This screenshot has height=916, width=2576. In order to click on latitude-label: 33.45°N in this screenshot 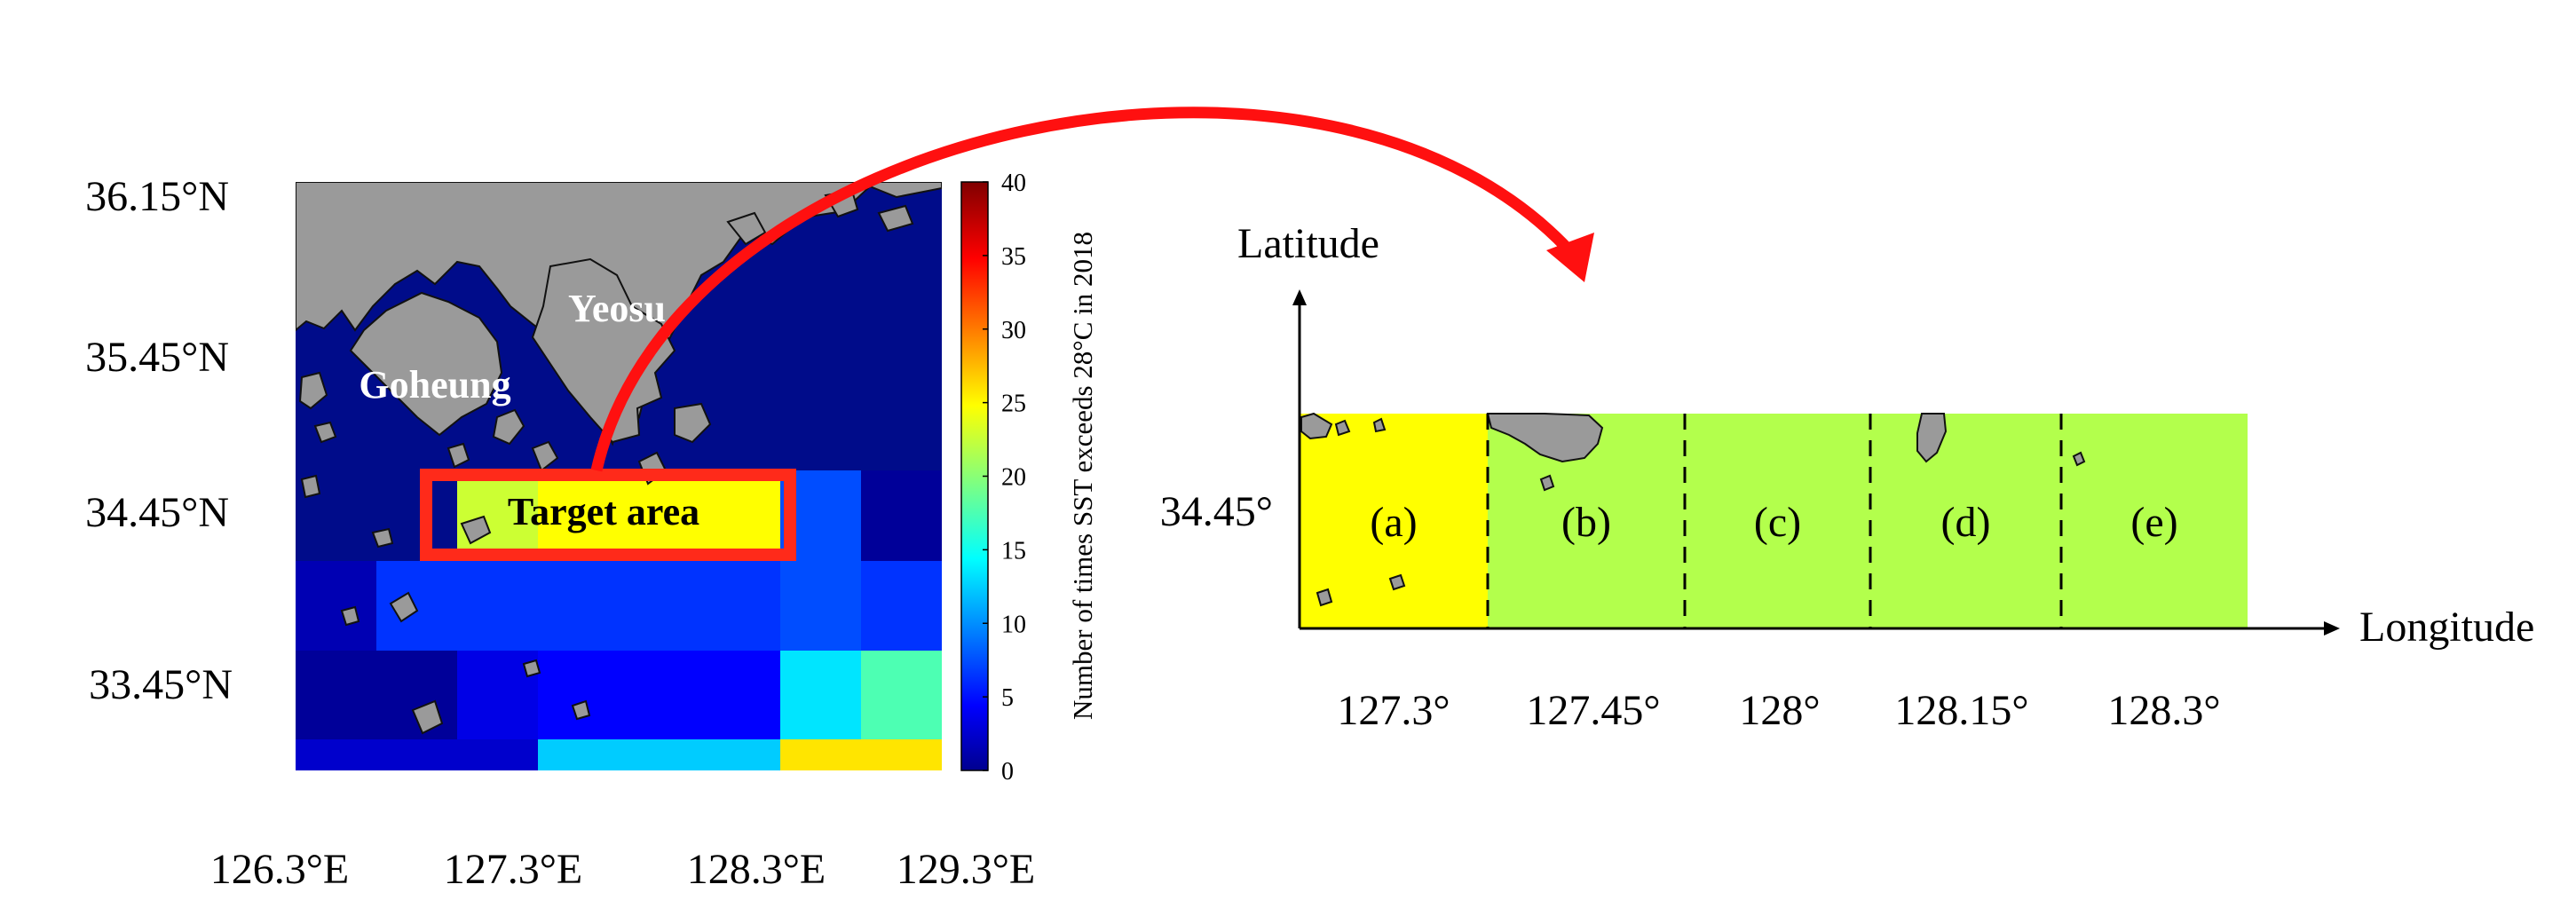, I will do `click(161, 684)`.